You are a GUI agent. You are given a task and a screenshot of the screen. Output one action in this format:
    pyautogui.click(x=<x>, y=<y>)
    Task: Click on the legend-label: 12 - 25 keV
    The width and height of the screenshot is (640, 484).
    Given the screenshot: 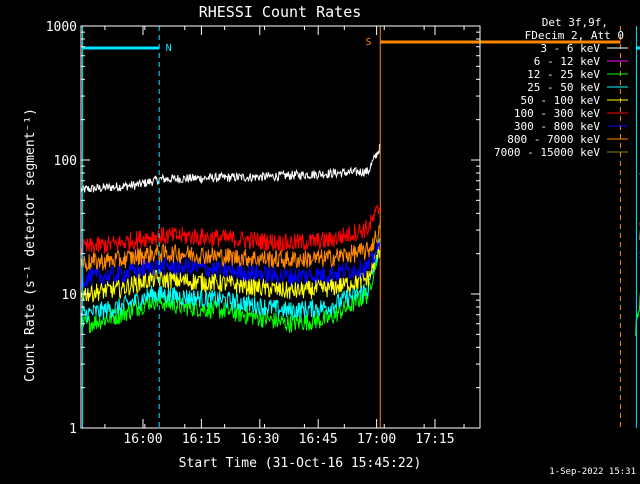 What is the action you would take?
    pyautogui.click(x=563, y=74)
    